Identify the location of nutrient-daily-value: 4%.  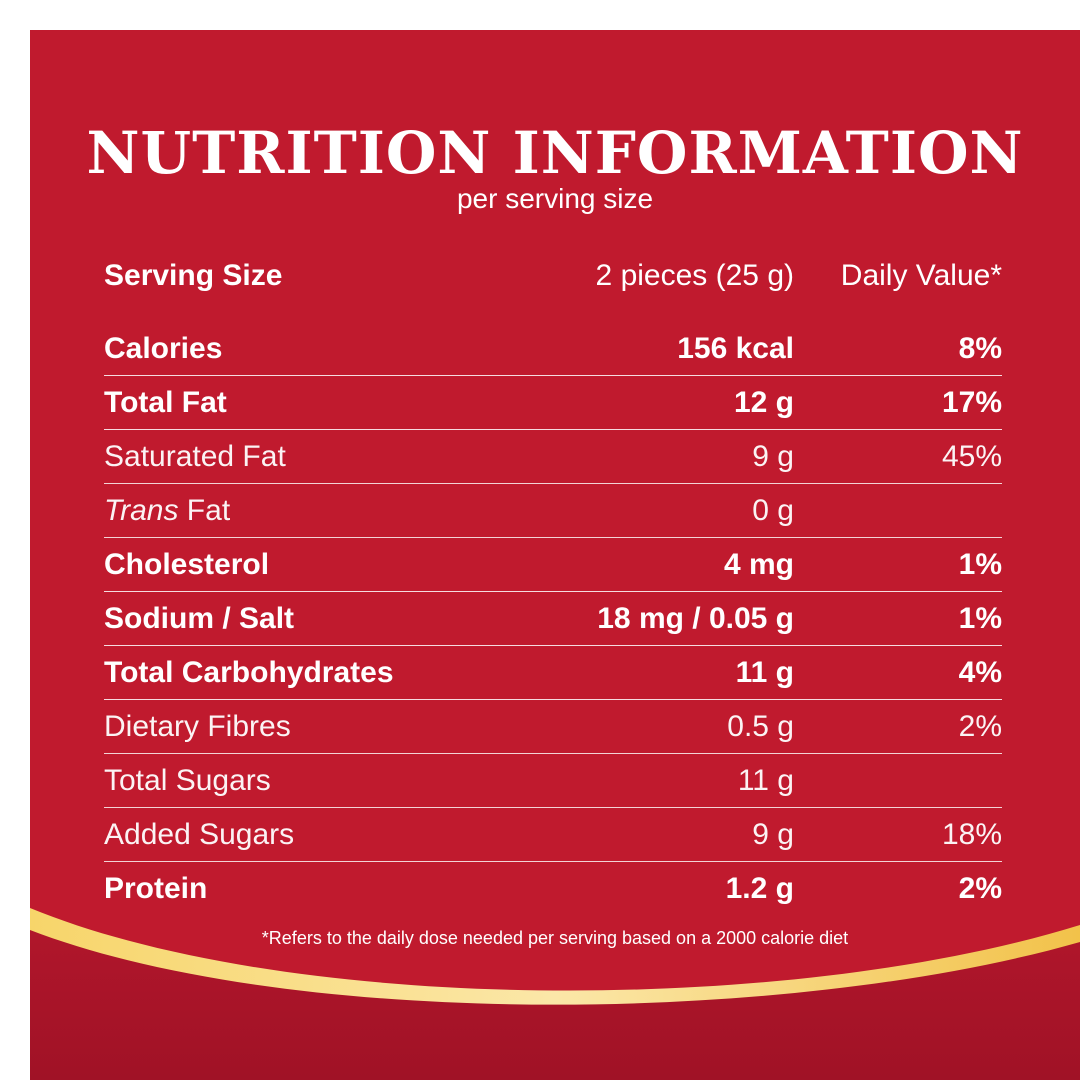
(980, 672).